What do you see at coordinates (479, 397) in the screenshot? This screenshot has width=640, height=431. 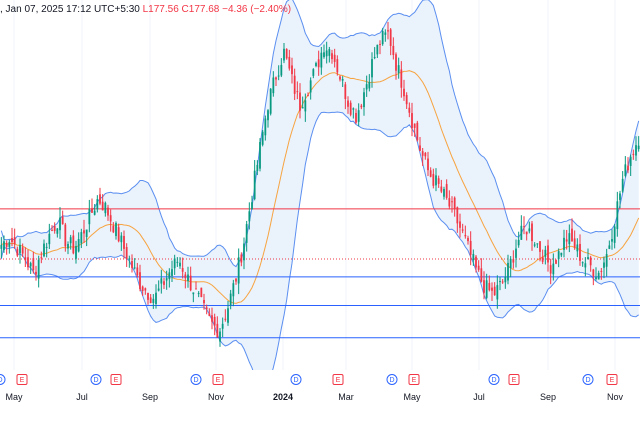 I see `x-tick-label: Jul` at bounding box center [479, 397].